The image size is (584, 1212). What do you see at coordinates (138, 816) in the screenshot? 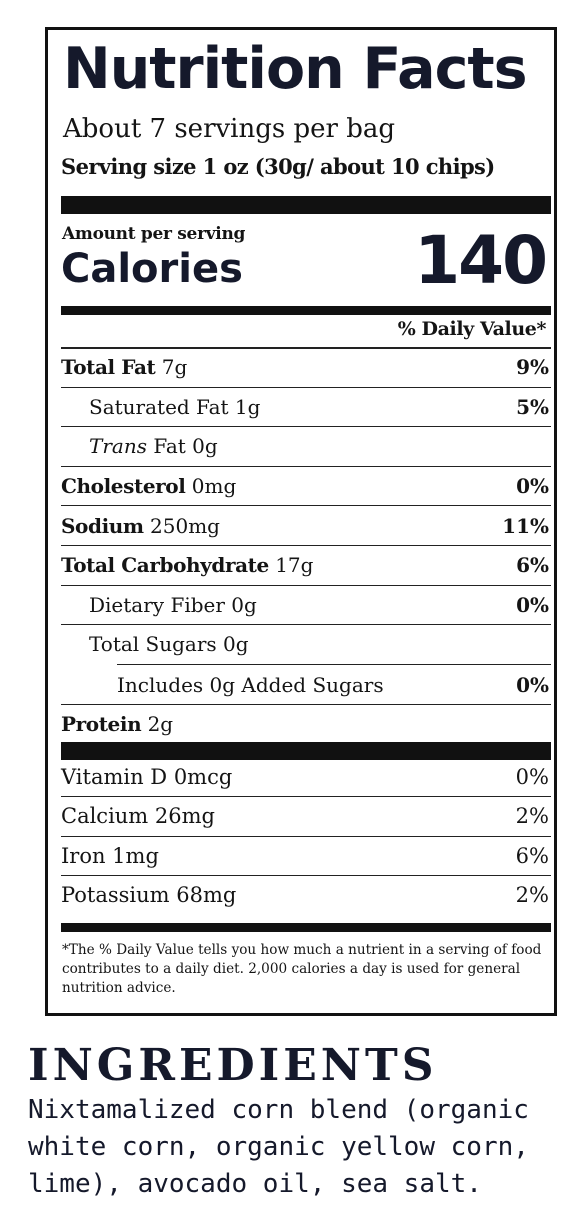
I see `vitamin-name: Calcium 26mg` at bounding box center [138, 816].